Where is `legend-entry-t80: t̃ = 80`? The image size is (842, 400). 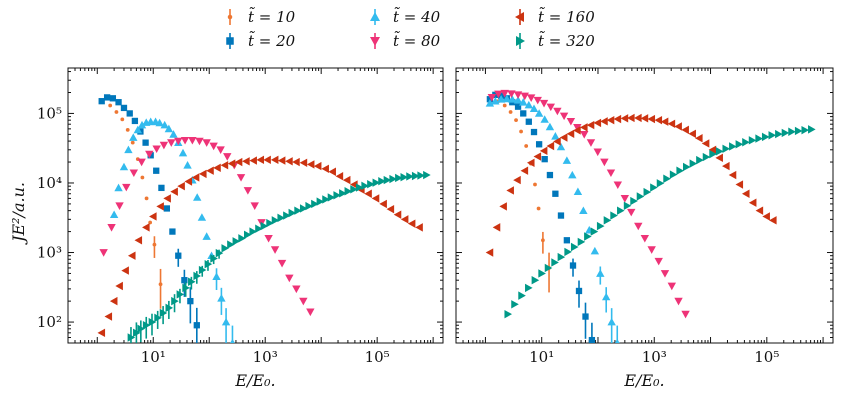
legend-entry-t80: t̃ = 80 is located at coordinates (405, 40).